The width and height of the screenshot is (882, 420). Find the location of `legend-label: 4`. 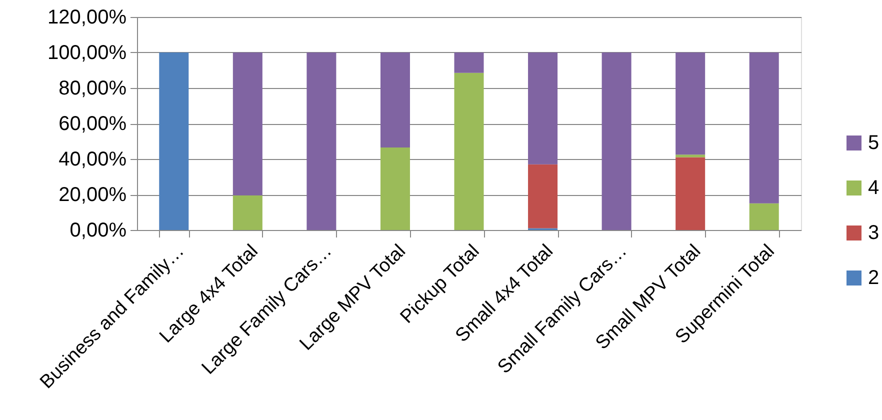

legend-label: 4 is located at coordinates (874, 188).